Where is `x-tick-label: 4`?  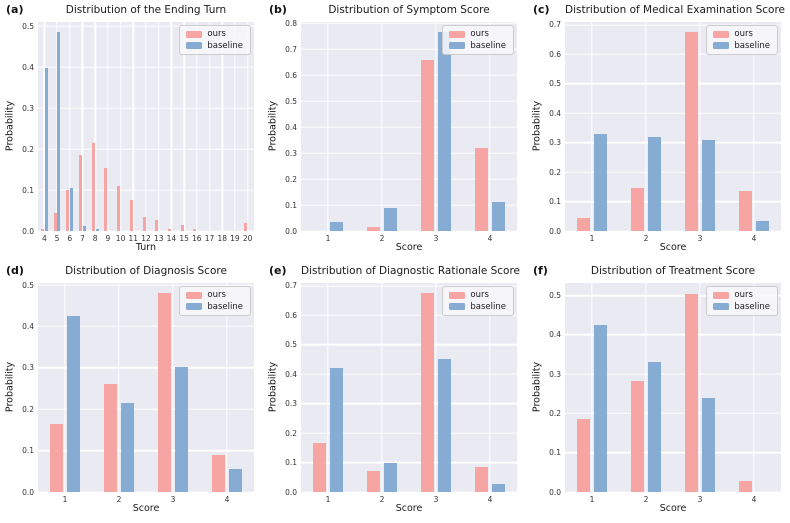 x-tick-label: 4 is located at coordinates (754, 238).